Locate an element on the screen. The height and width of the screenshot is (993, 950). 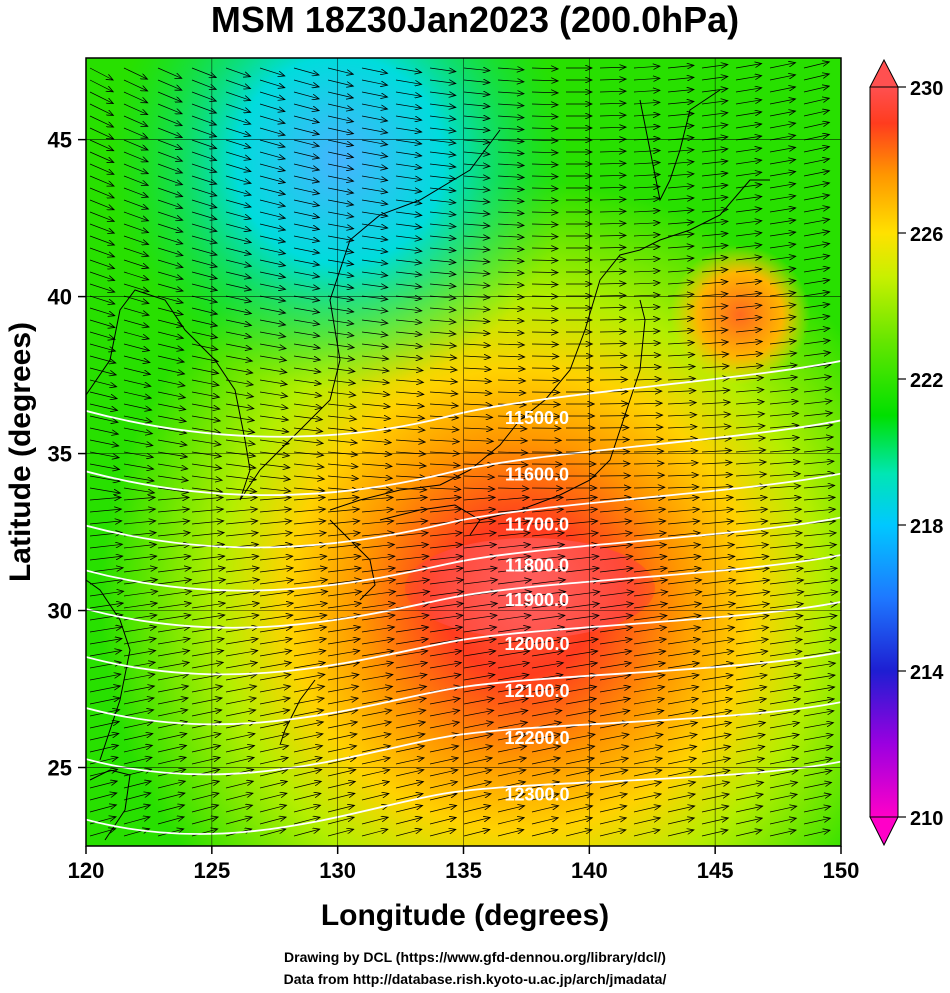
x-tick-label: 150 is located at coordinates (841, 870).